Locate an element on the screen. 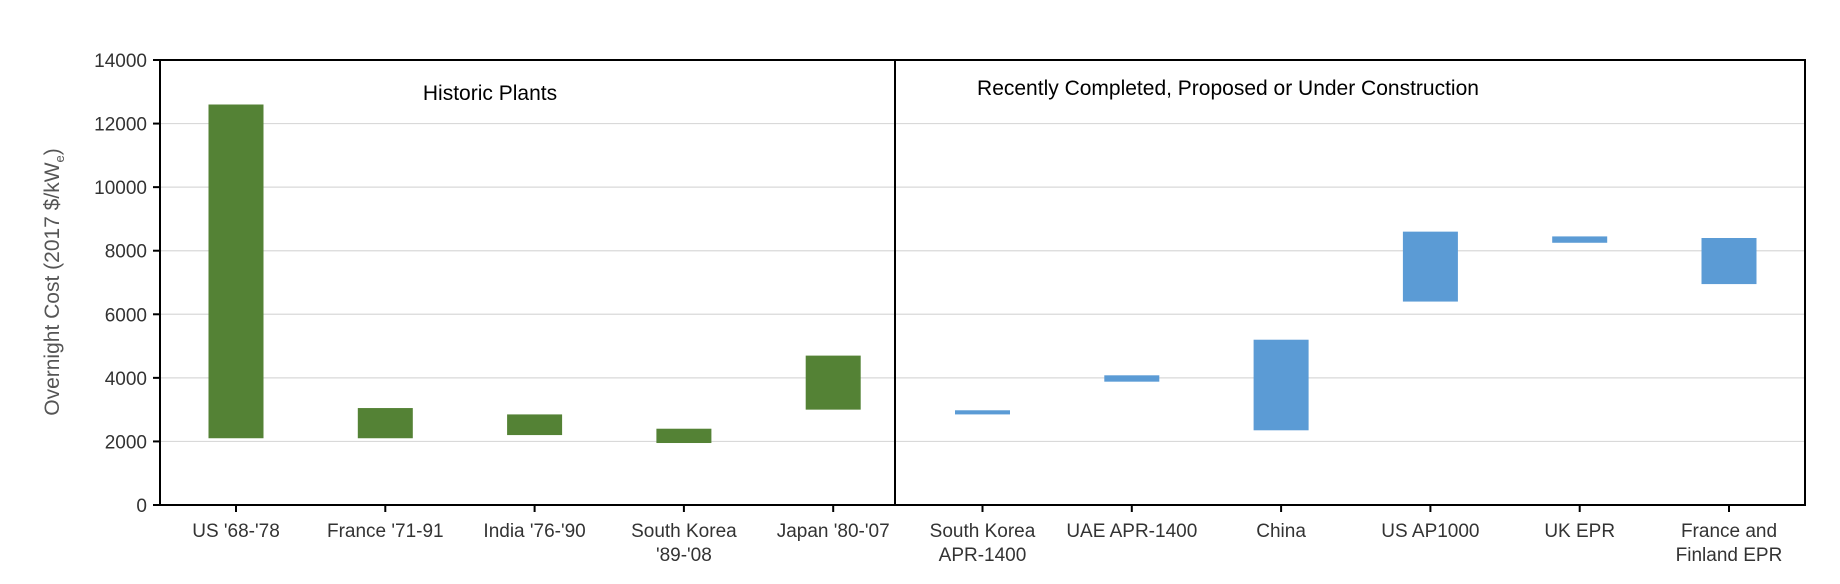 Image resolution: width=1840 pixels, height=584 pixels. x-category-label: US AP1000 is located at coordinates (1430, 531).